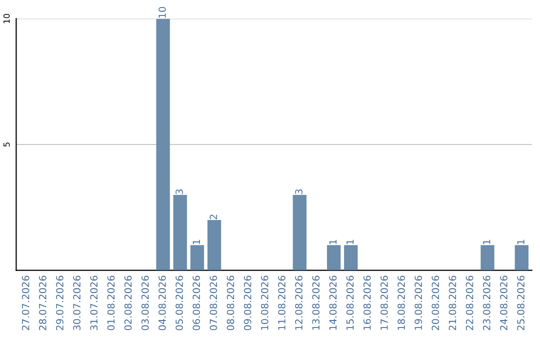 The height and width of the screenshot is (340, 540). What do you see at coordinates (316, 303) in the screenshot?
I see `x-tick-label: 13.08.2026` at bounding box center [316, 303].